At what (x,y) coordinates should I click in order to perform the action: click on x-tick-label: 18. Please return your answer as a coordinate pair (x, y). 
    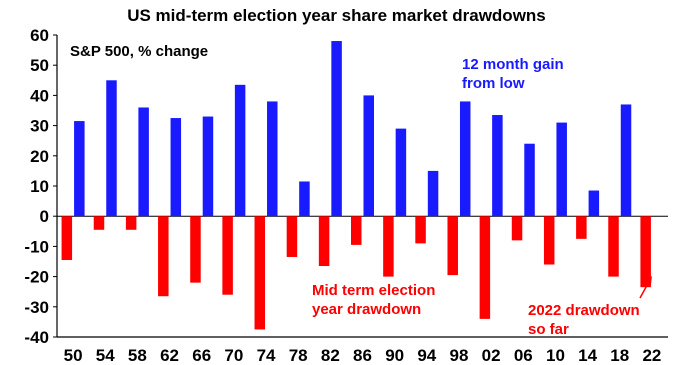
    Looking at the image, I should click on (619, 355).